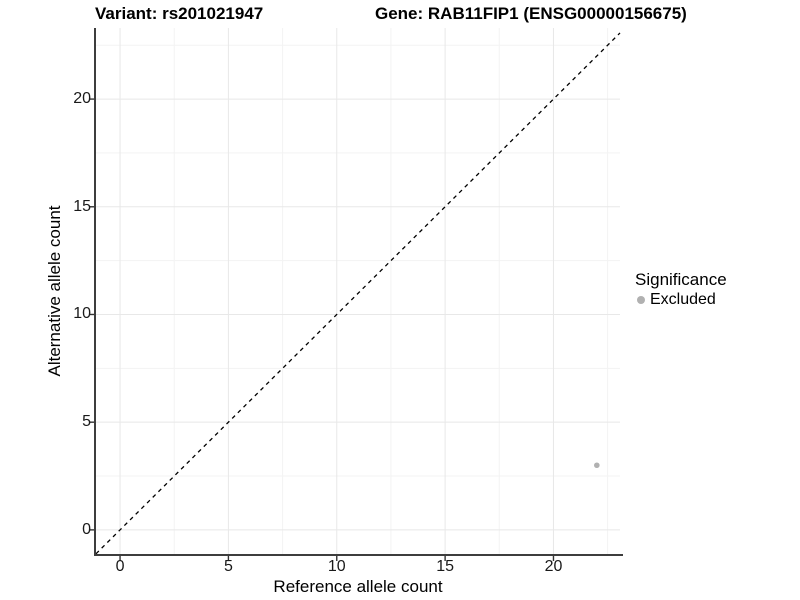 This screenshot has height=600, width=800. What do you see at coordinates (681, 279) in the screenshot?
I see `legend-title: Significance` at bounding box center [681, 279].